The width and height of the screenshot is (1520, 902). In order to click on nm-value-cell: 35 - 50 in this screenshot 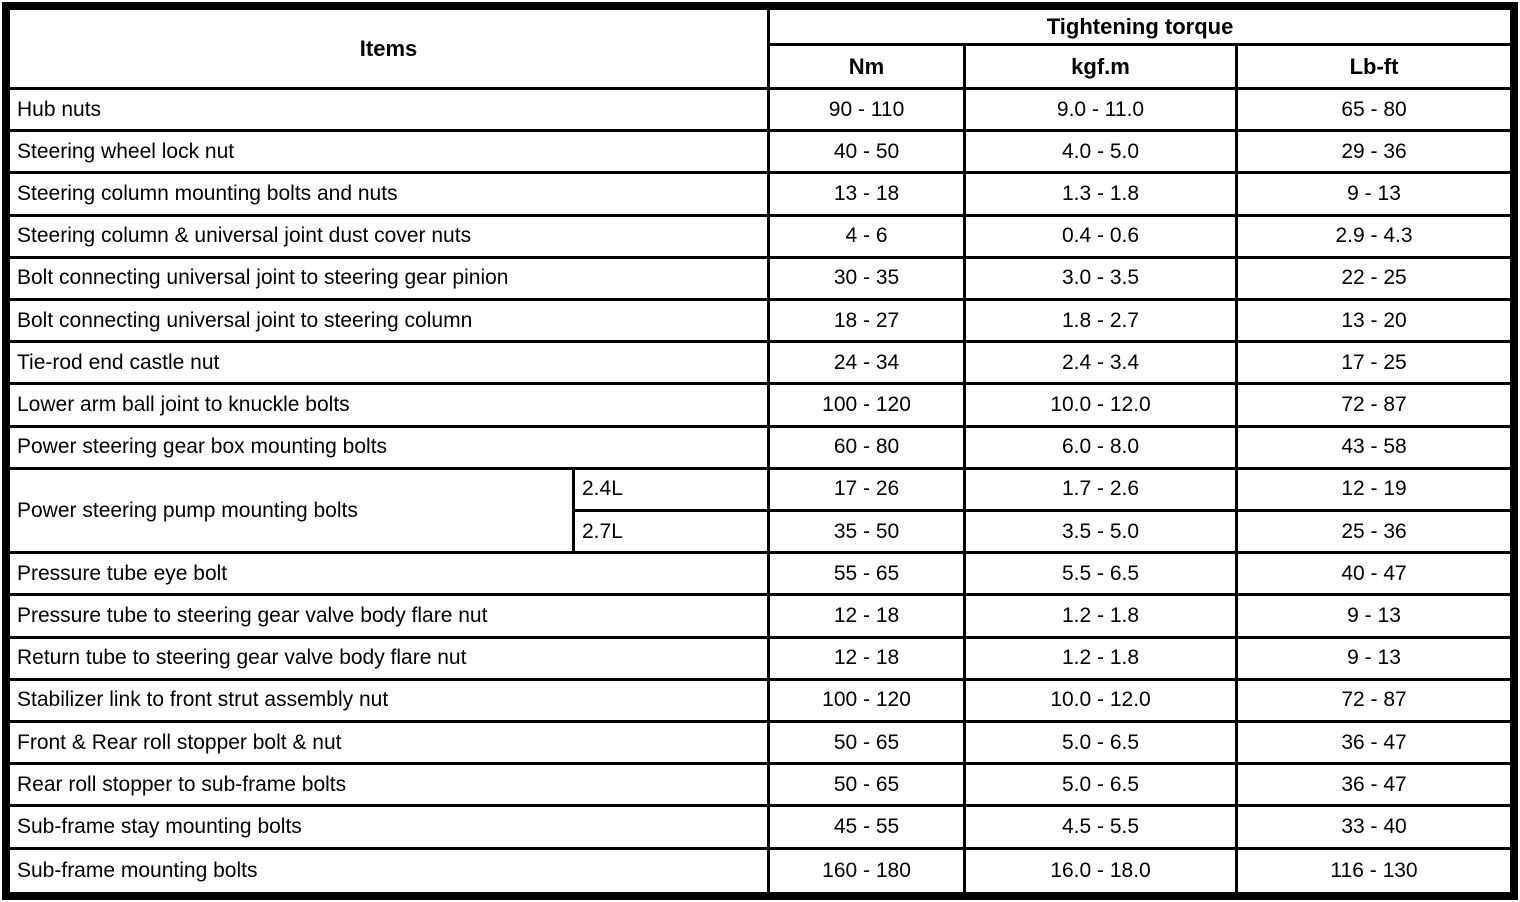, I will do `click(868, 533)`.